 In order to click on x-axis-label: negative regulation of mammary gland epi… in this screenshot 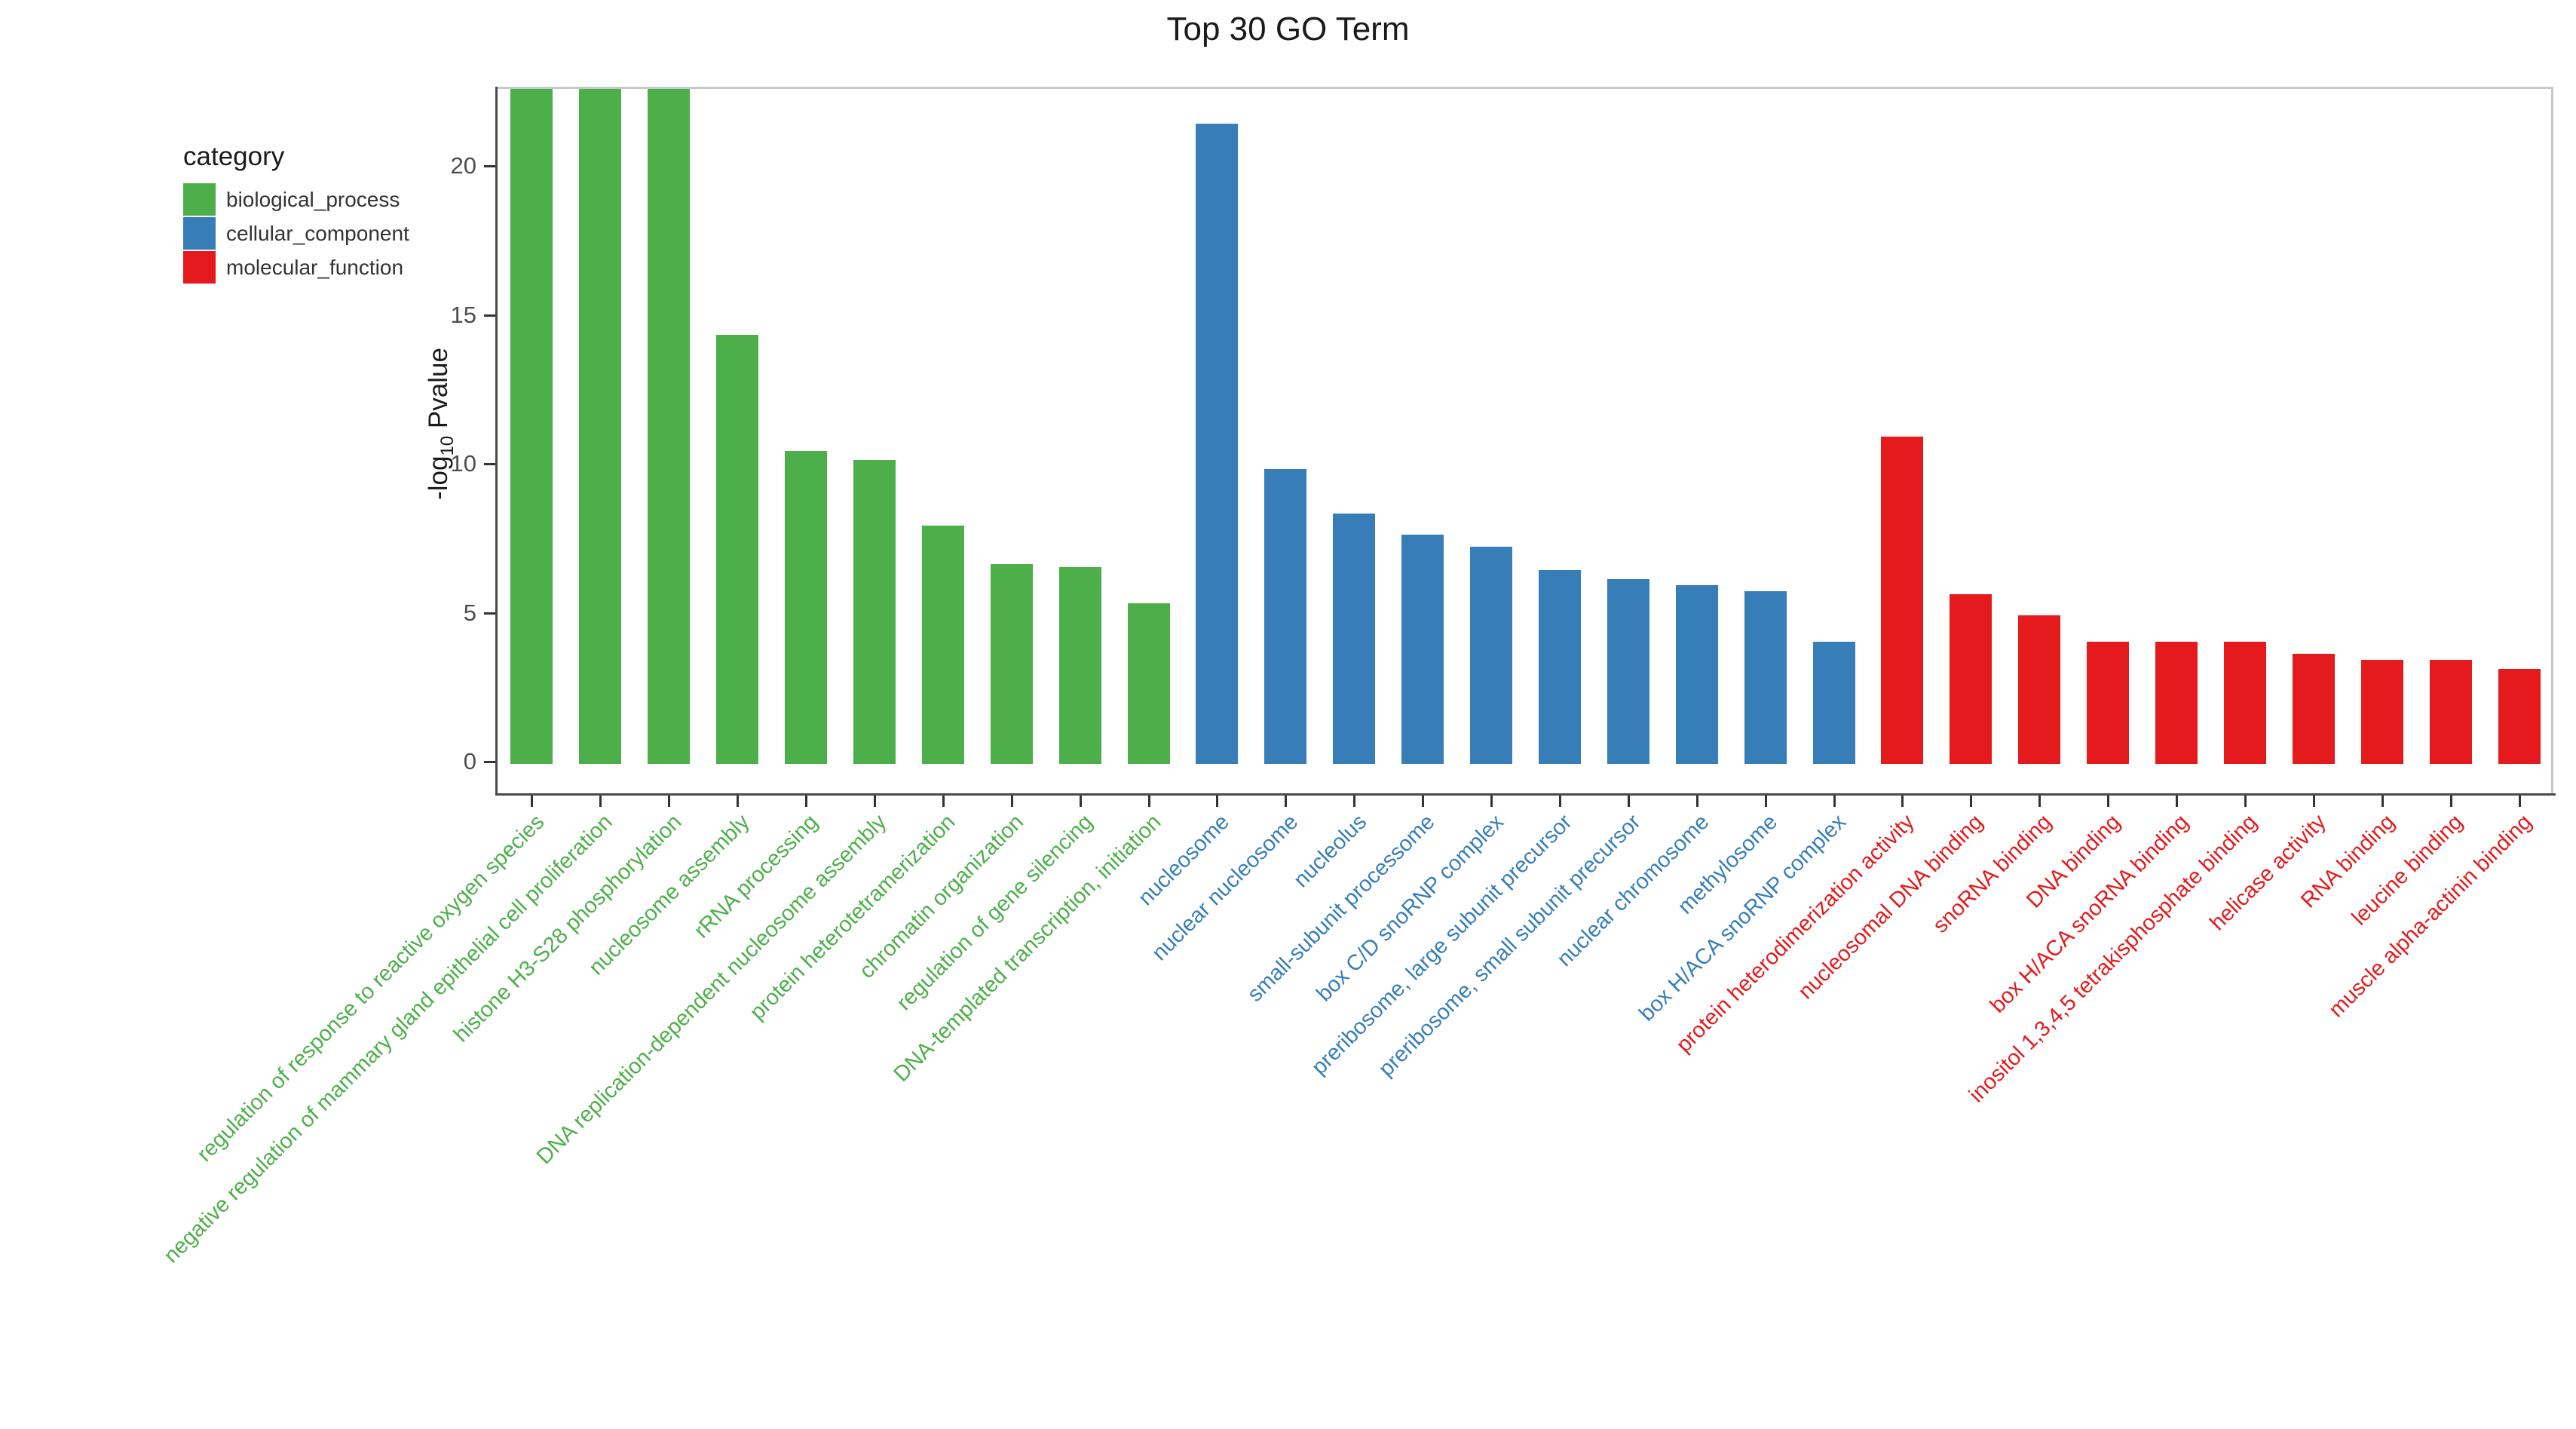, I will do `click(388, 1039)`.